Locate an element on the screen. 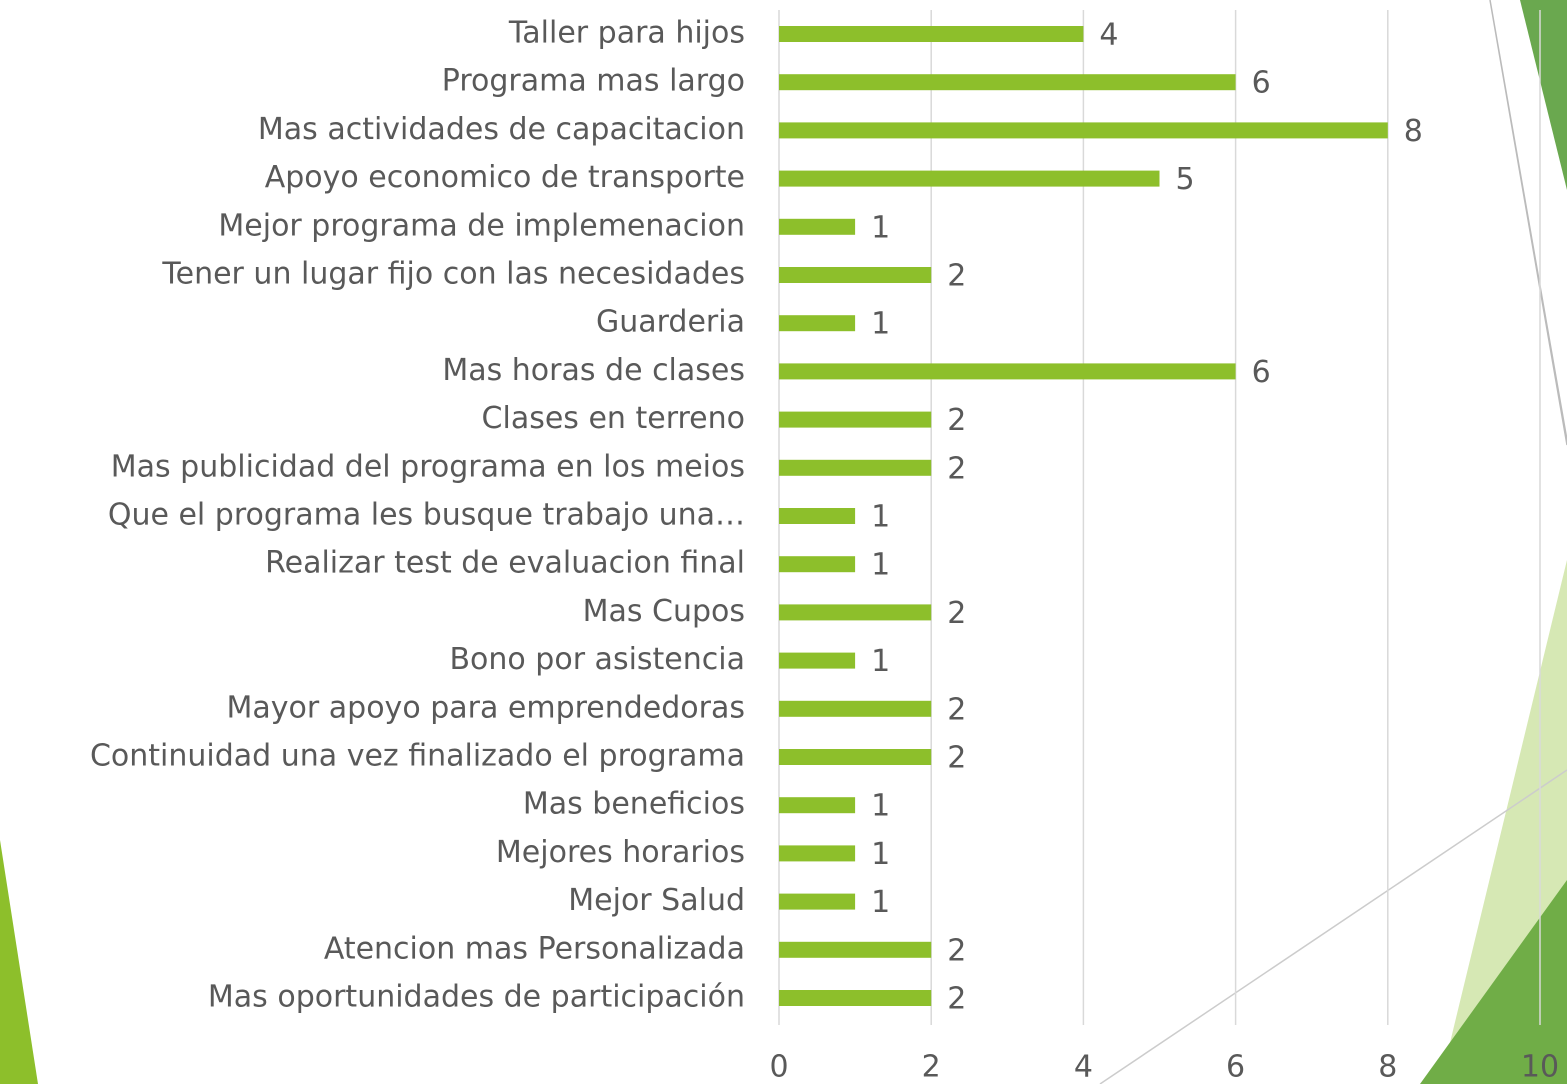 The image size is (1567, 1084). y-tick-label: Clases en terreno is located at coordinates (613, 418).